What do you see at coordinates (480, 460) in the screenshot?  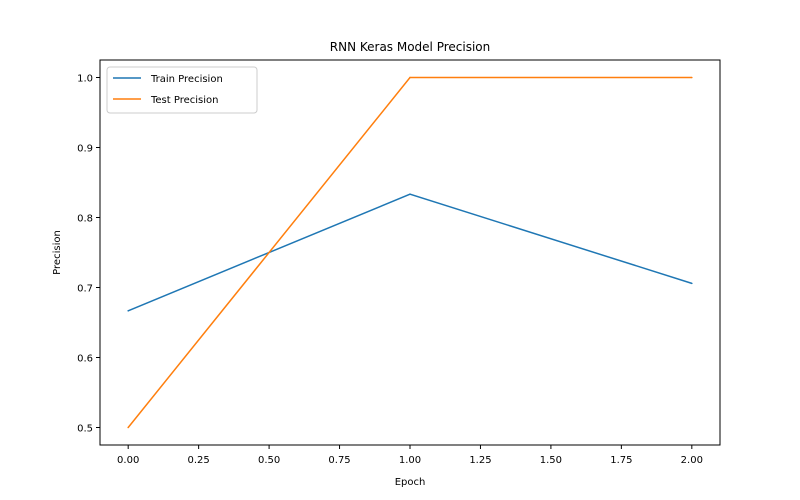 I see `x-tick-label: 1.25` at bounding box center [480, 460].